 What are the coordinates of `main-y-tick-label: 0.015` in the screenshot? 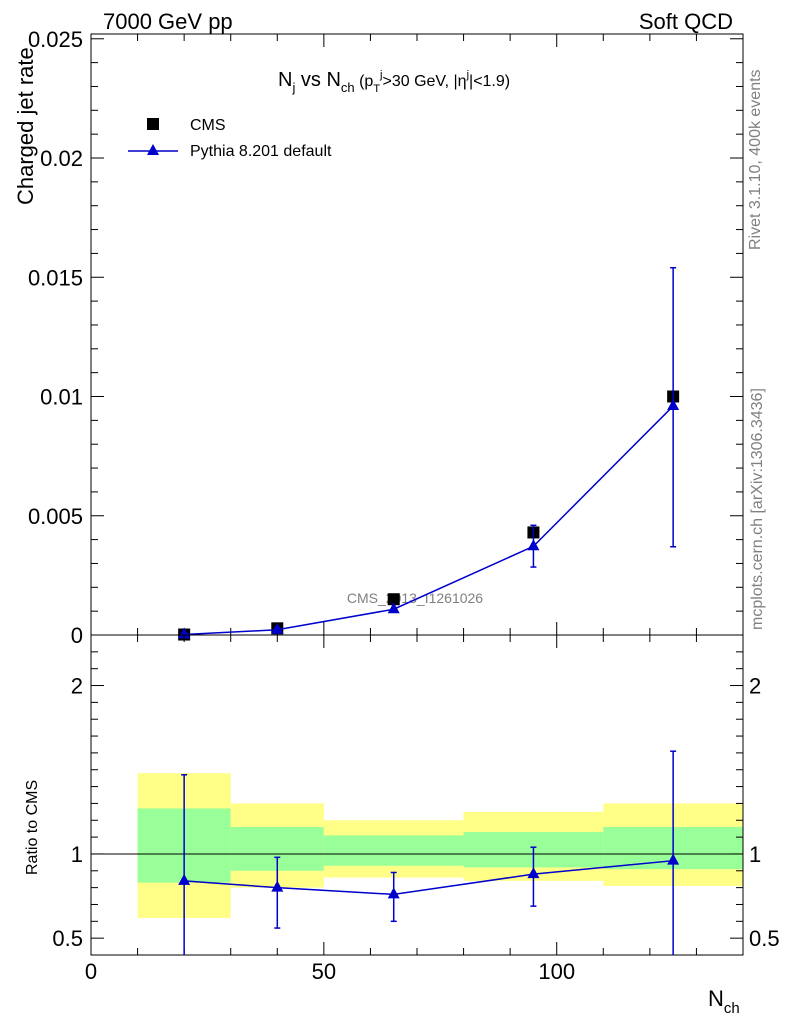 It's located at (55, 277).